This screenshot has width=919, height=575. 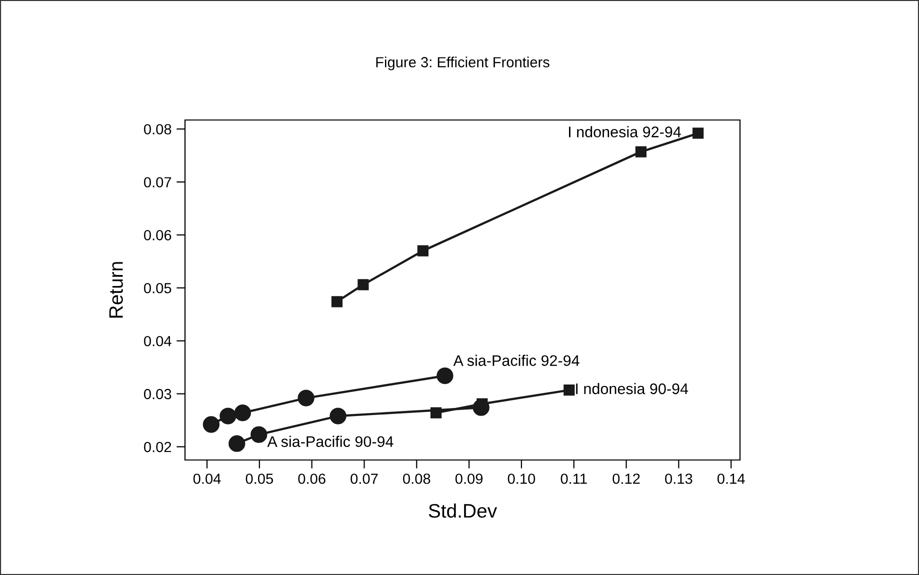 What do you see at coordinates (158, 129) in the screenshot?
I see `y-tick-label: 0.08` at bounding box center [158, 129].